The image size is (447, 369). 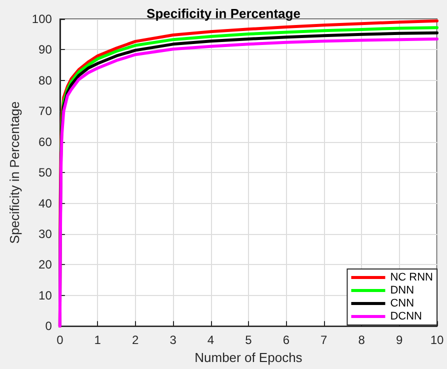 I want to click on legend-label: DNN, so click(x=402, y=290).